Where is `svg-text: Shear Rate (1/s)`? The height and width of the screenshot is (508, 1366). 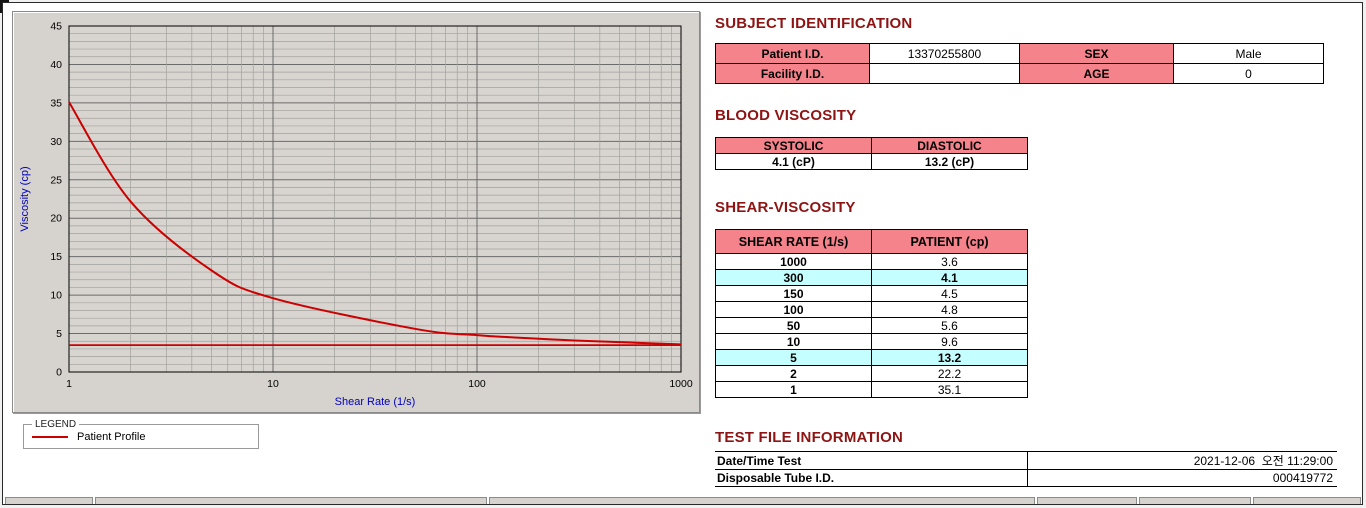
svg-text: Shear Rate (1/s) is located at coordinates (375, 402).